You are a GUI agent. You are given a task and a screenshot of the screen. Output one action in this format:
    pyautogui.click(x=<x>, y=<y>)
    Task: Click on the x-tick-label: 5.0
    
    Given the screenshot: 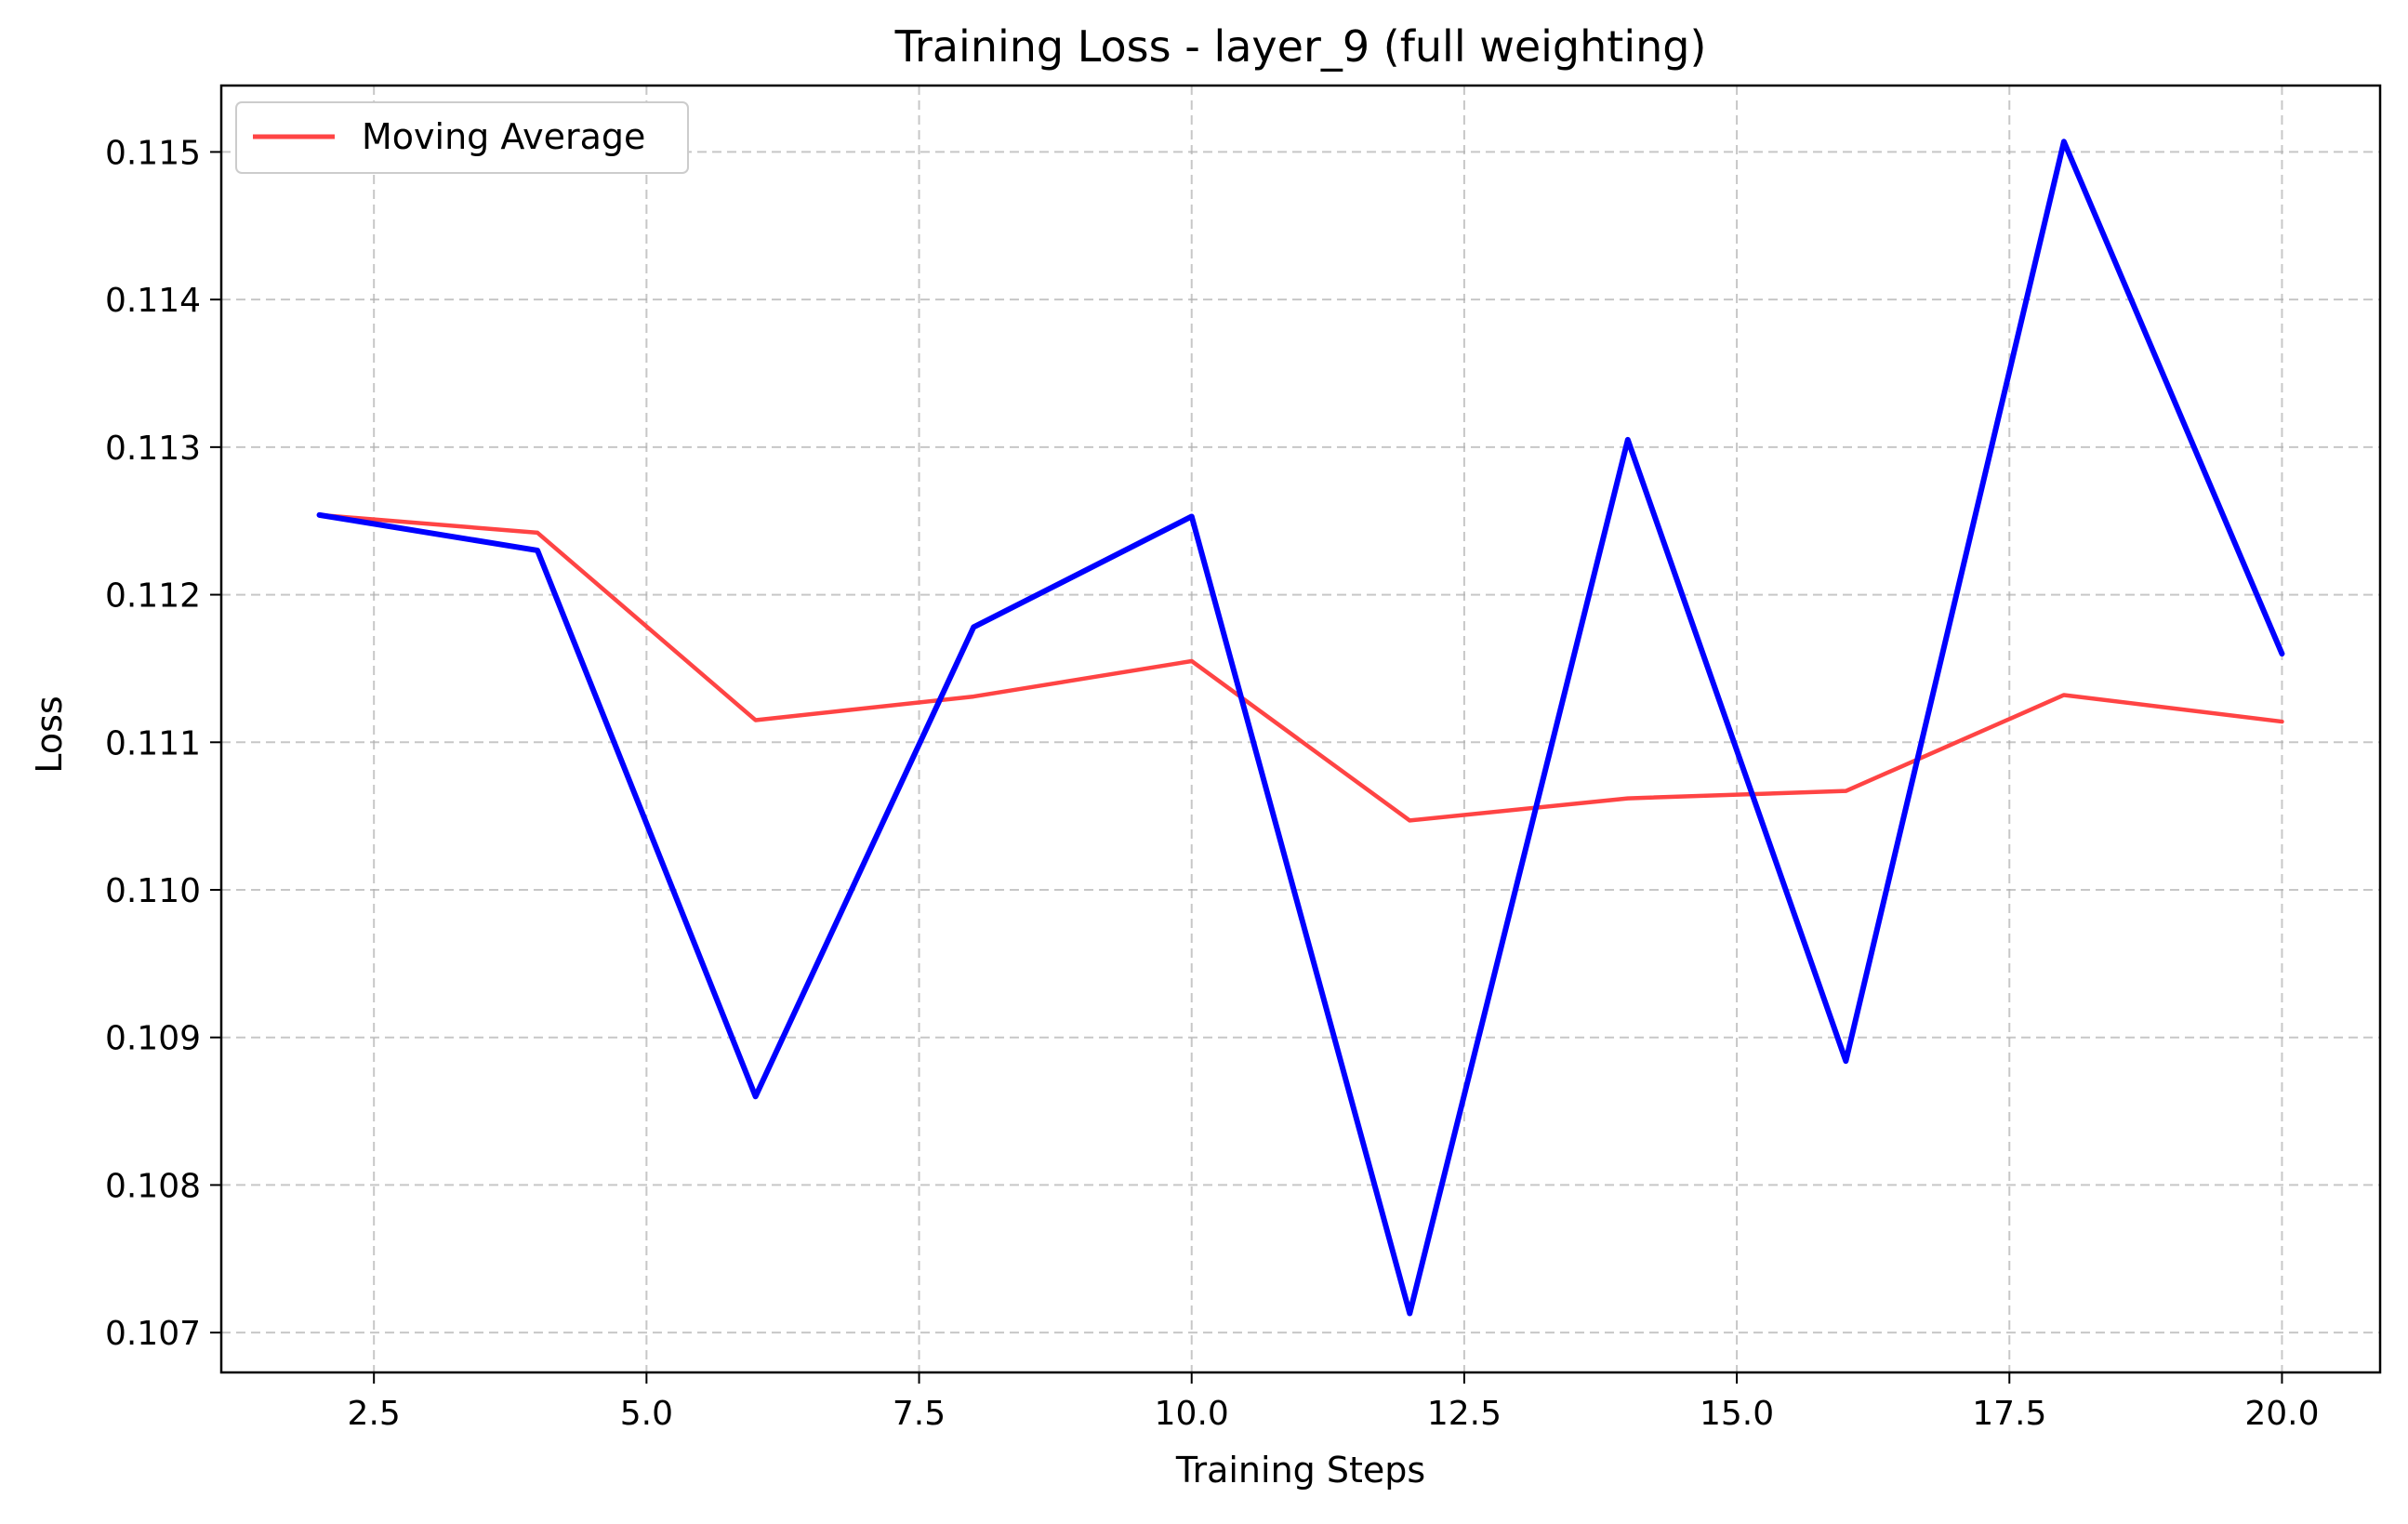 What is the action you would take?
    pyautogui.click(x=646, y=1414)
    